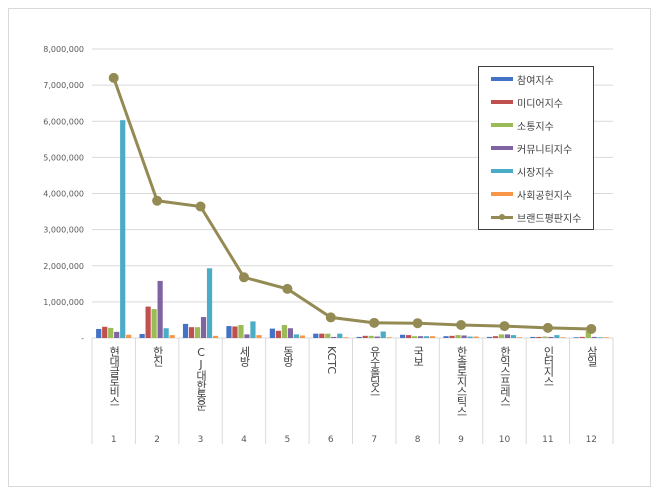 This screenshot has width=660, height=496. Describe the element at coordinates (201, 378) in the screenshot. I see `x-category-label: CJ대한통운` at that location.